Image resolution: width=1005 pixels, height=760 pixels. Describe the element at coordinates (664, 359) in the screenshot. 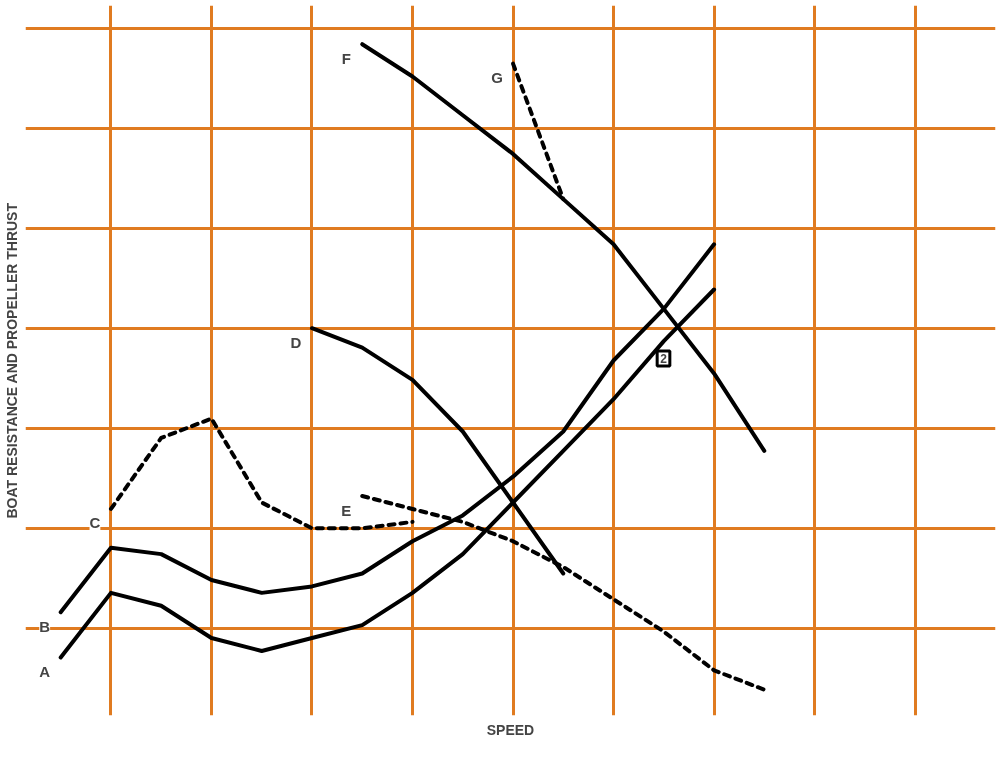

I see `annotation: 2` at that location.